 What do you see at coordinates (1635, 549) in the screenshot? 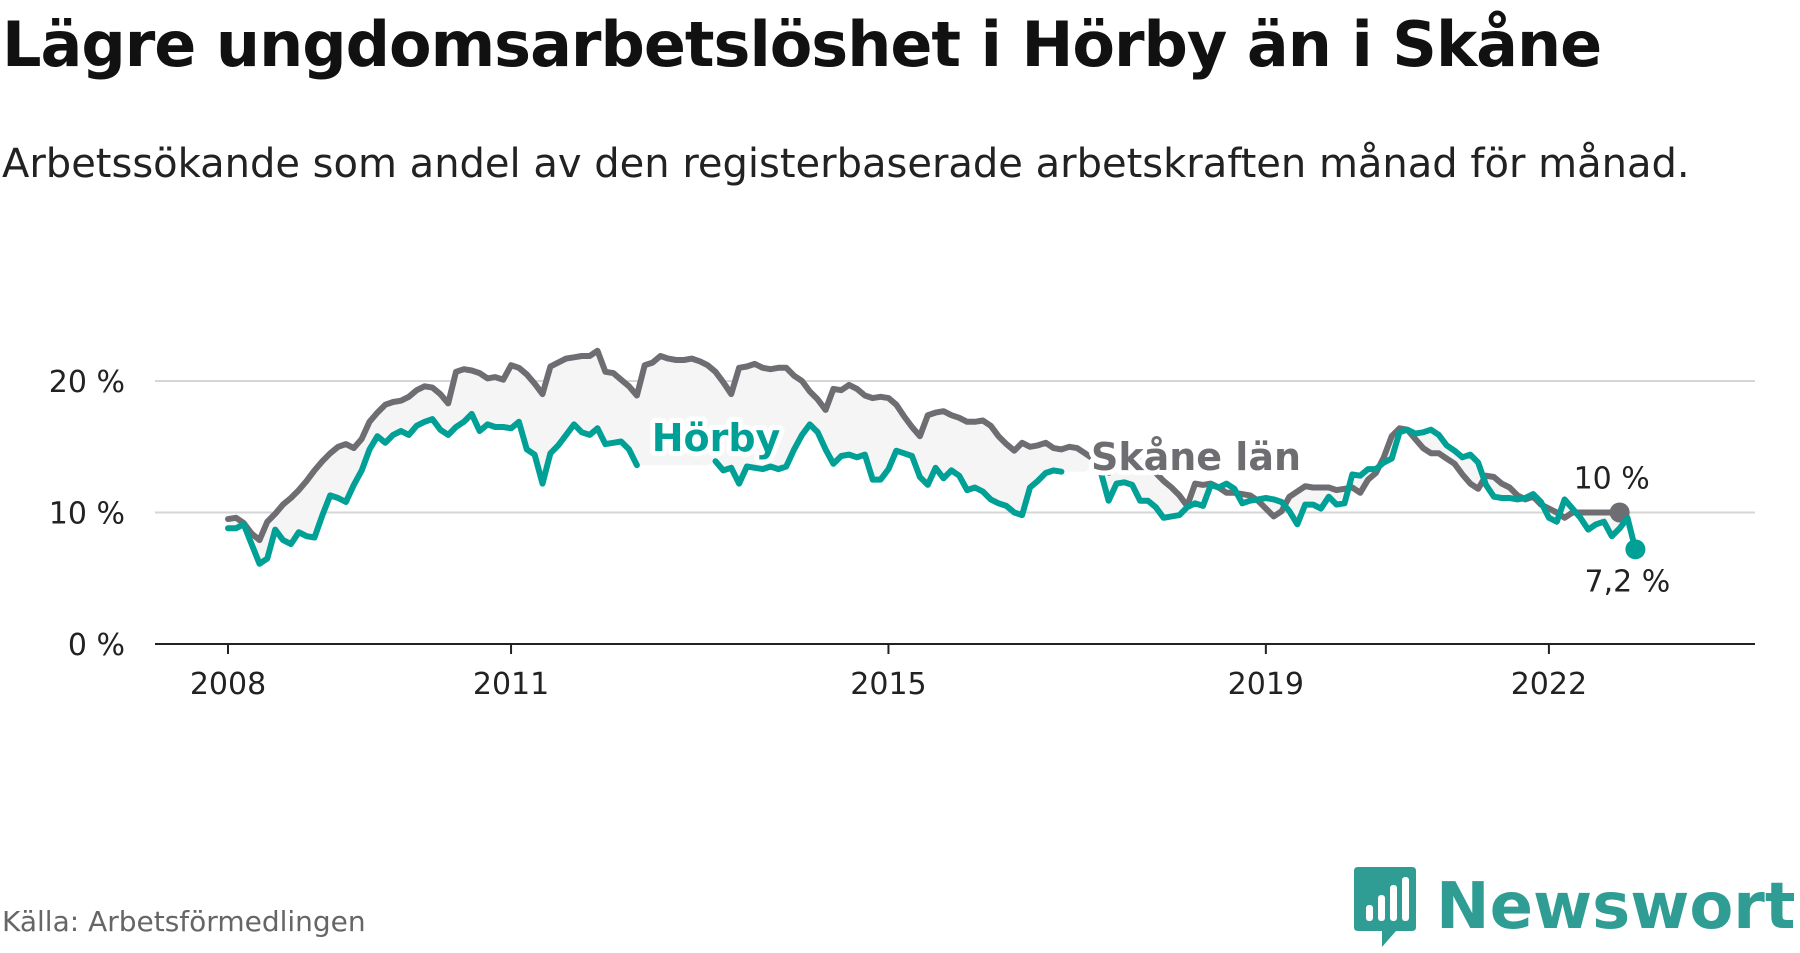
I see `end-point-marker` at bounding box center [1635, 549].